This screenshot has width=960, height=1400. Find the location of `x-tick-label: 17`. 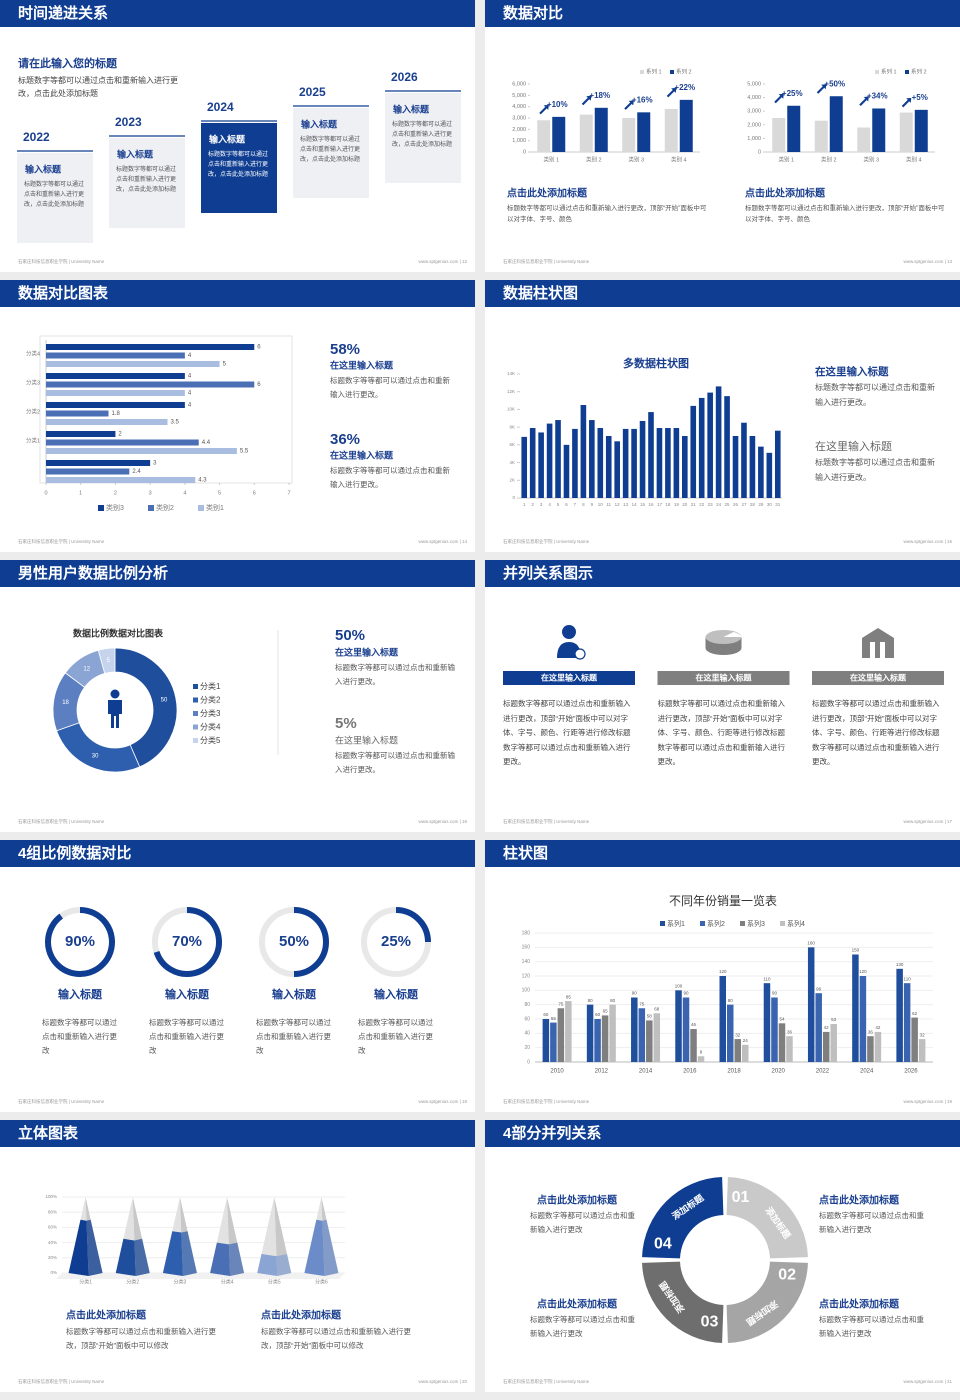

x-tick-label: 17 is located at coordinates (660, 504).